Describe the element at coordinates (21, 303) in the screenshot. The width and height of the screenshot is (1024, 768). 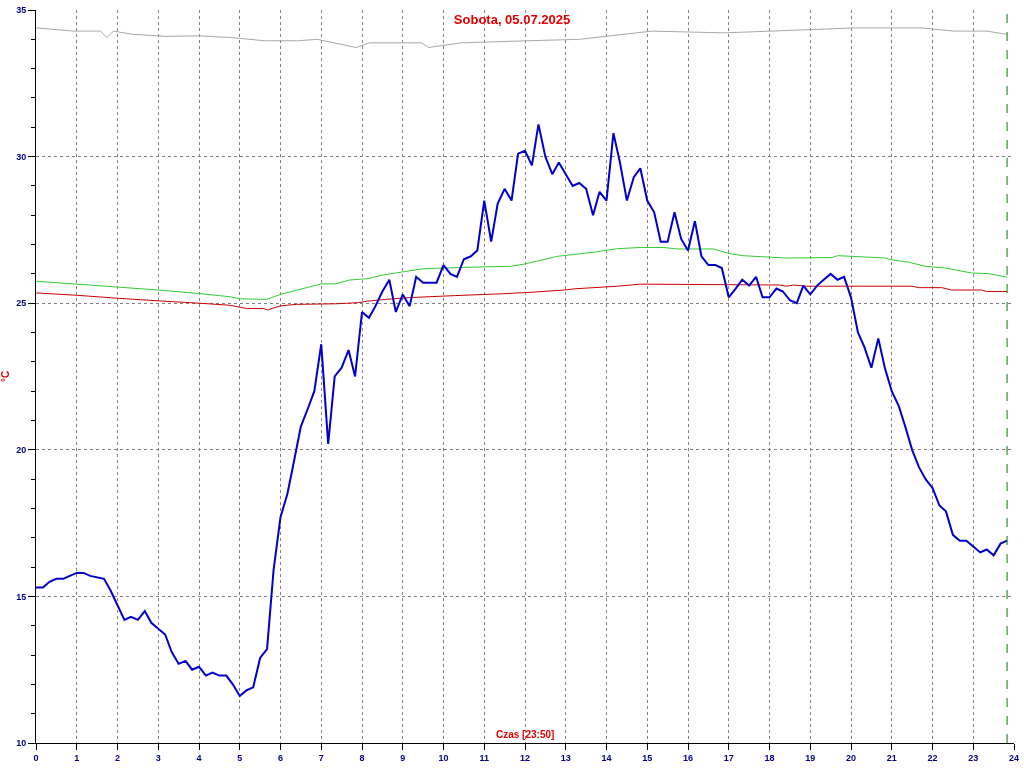
I see `y-tick-label: 25` at that location.